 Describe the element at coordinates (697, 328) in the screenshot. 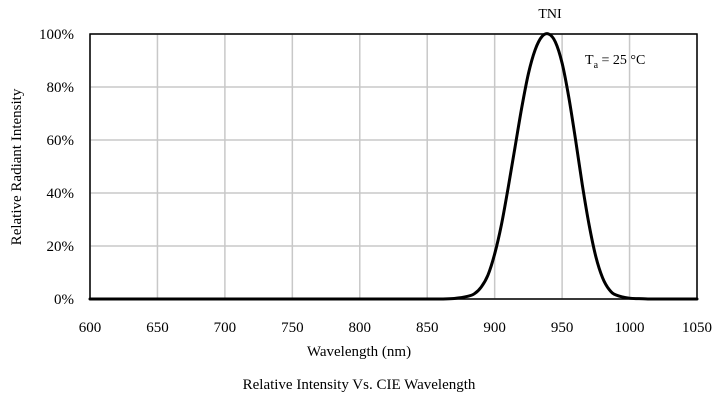

I see `x-tick-label: 1050` at that location.